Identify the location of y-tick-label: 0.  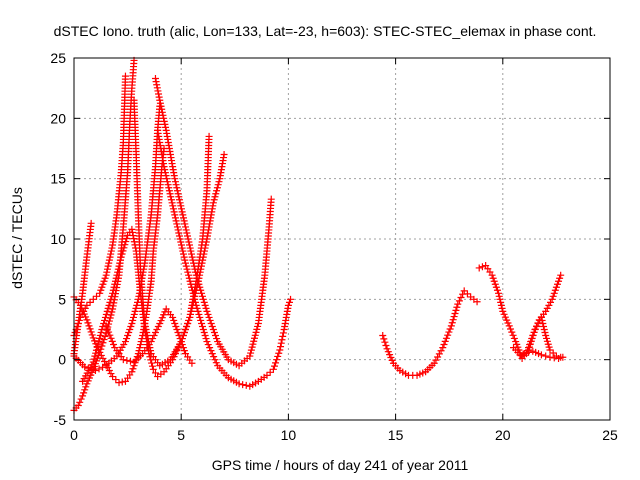
(62, 360).